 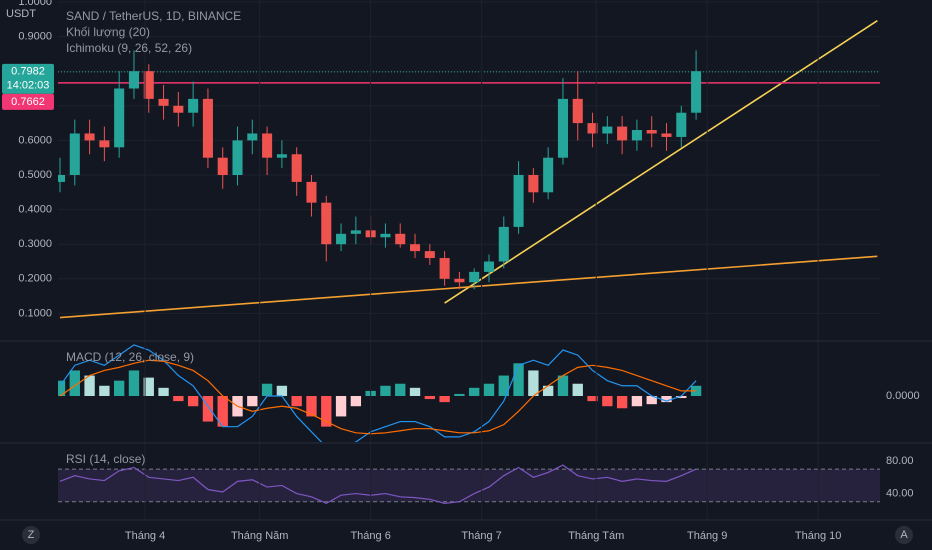 I want to click on x-tick-label: Tháng 7, so click(x=481, y=536).